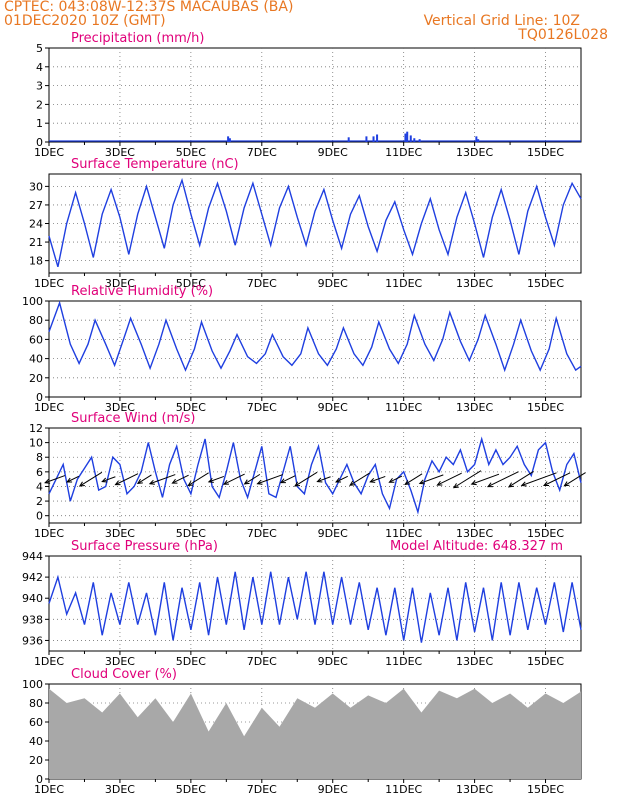  What do you see at coordinates (36, 339) in the screenshot?
I see `rh-ytick-label: 60` at bounding box center [36, 339].